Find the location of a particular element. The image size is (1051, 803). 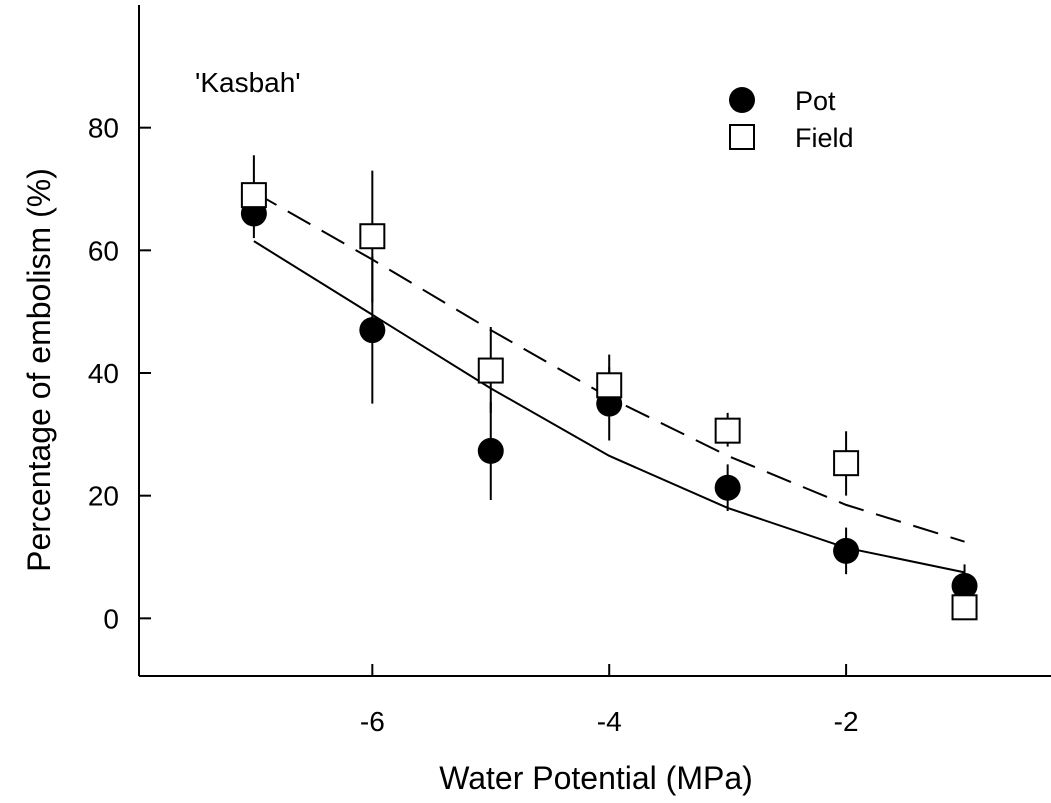

y-tick-label: 80 is located at coordinates (103, 128).